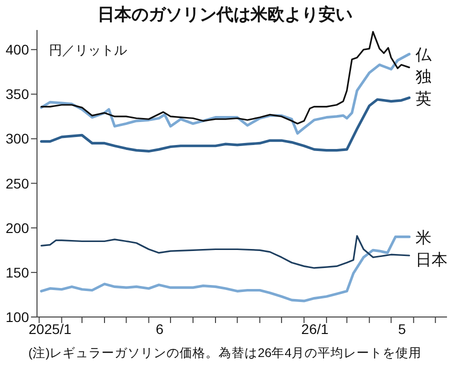 This screenshot has width=450, height=366. I want to click on x-tick-label: 5, so click(402, 329).